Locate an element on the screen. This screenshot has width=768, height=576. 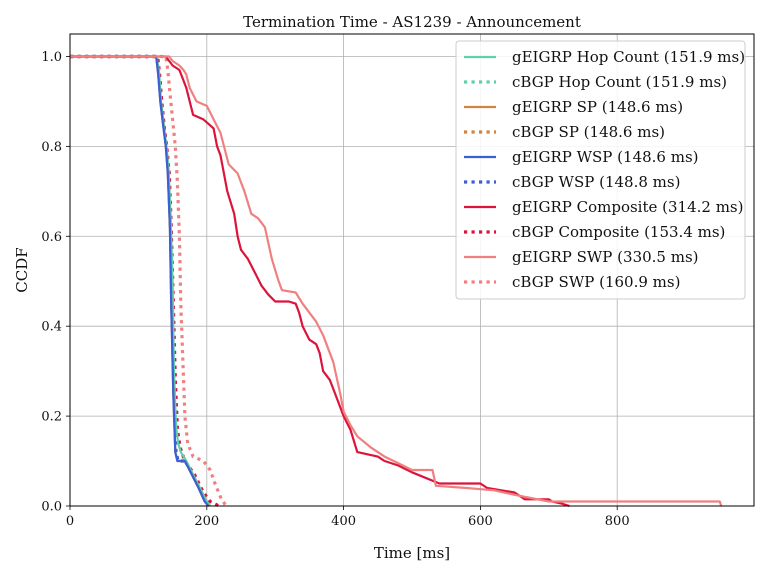
chart-title: Termination Time - AS1239 - Announcement is located at coordinates (412, 22).